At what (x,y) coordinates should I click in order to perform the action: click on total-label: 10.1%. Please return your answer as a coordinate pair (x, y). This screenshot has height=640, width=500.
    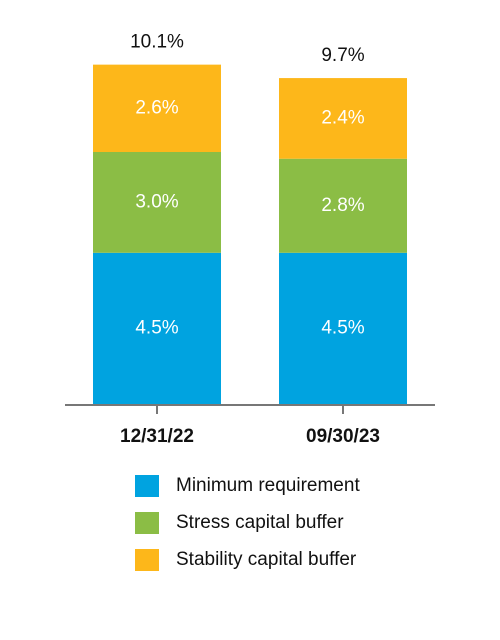
    Looking at the image, I should click on (157, 42).